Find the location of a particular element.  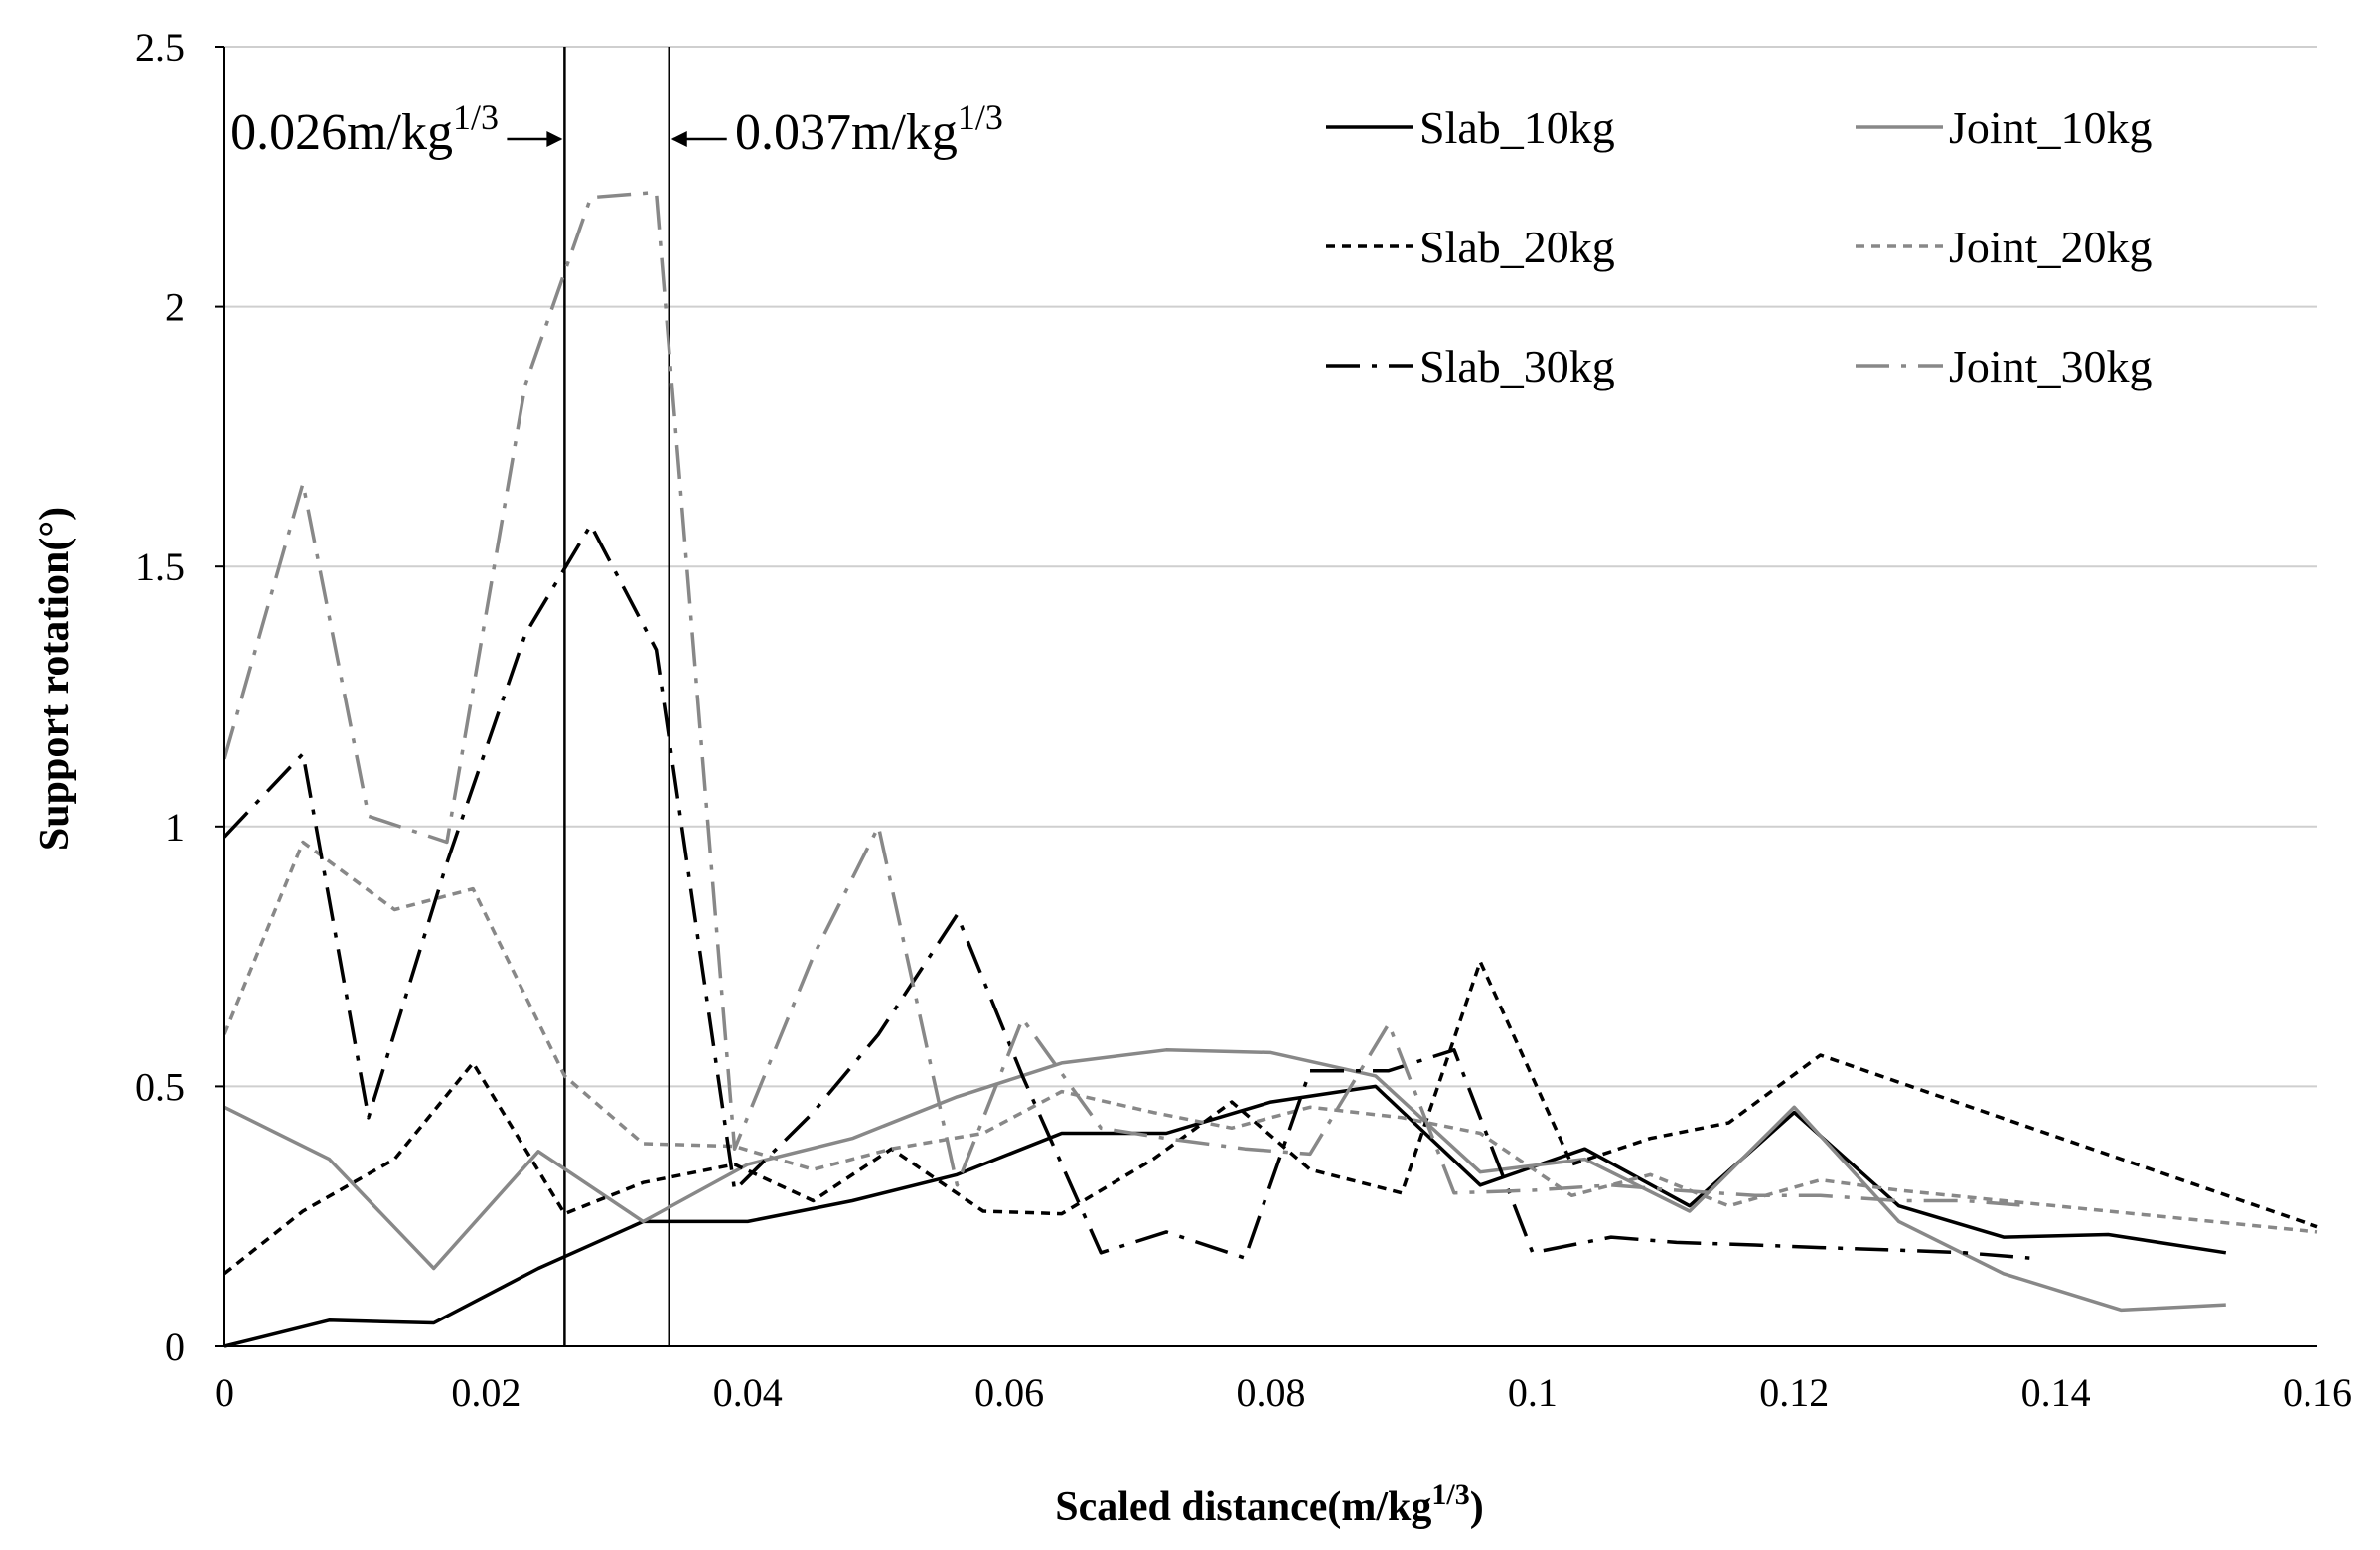

legend-item-slab-30kg: Slab_30kg is located at coordinates (1470, 366).